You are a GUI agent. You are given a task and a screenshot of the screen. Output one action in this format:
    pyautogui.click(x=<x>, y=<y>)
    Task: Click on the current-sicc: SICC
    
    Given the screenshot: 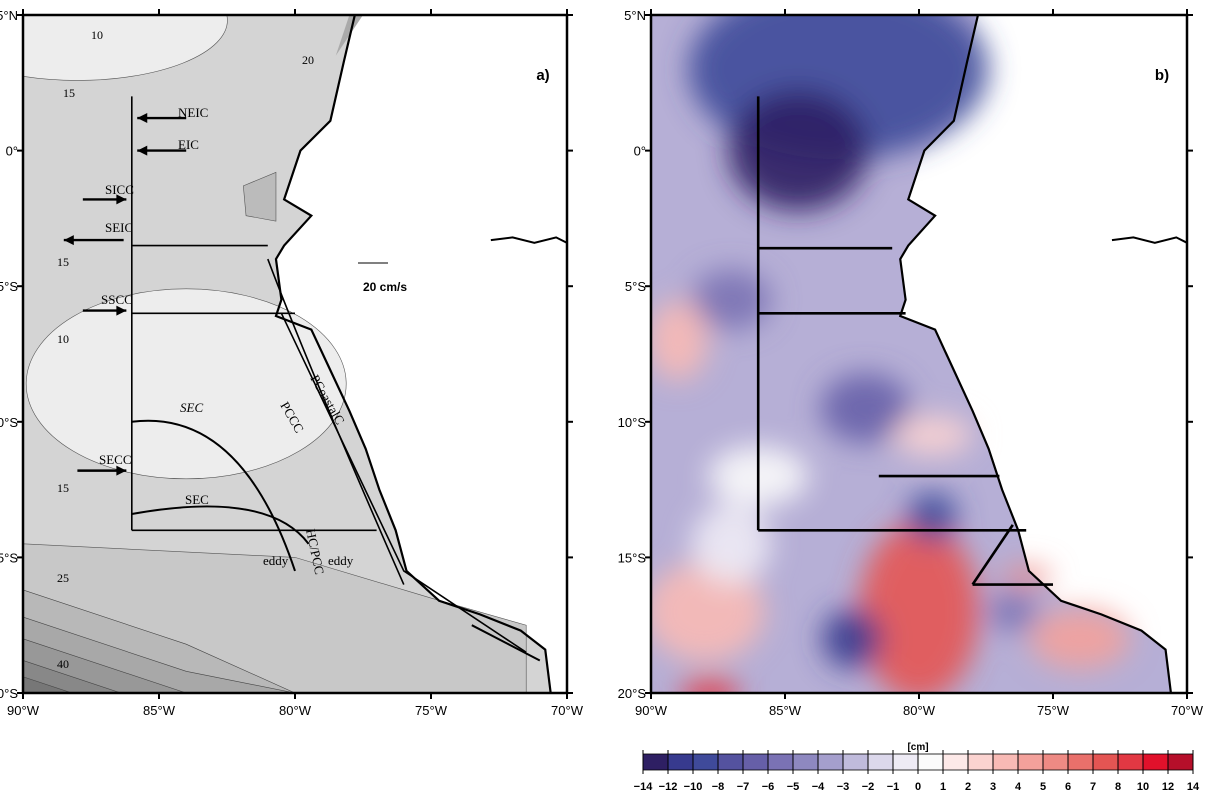 What is the action you would take?
    pyautogui.click(x=119, y=189)
    